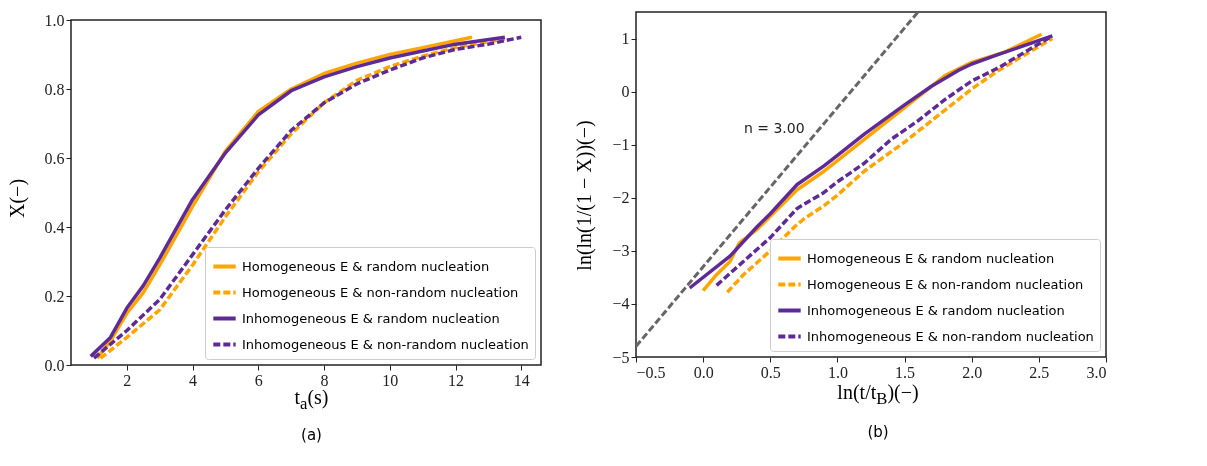  What do you see at coordinates (585, 196) in the screenshot?
I see `y-axis-title: ln(ln(1/(1 − X))(−)` at bounding box center [585, 196].